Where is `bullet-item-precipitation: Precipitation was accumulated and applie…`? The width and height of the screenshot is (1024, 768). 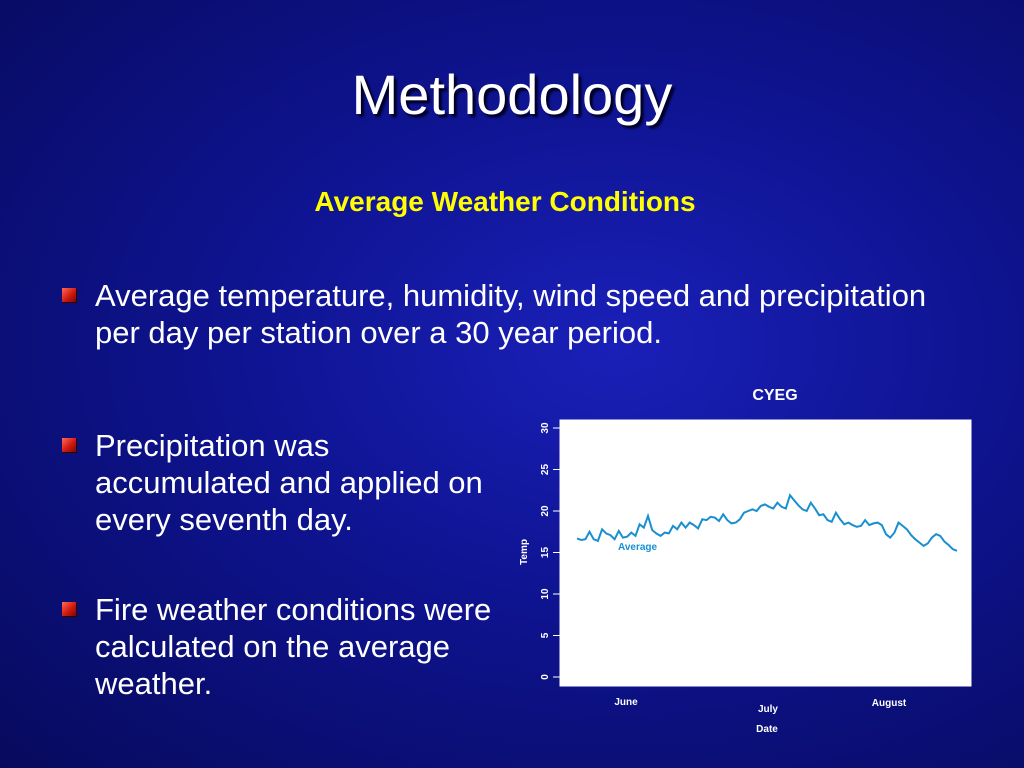
bullet-item-precipitation: Precipitation was accumulated and applie… is located at coordinates (282, 482).